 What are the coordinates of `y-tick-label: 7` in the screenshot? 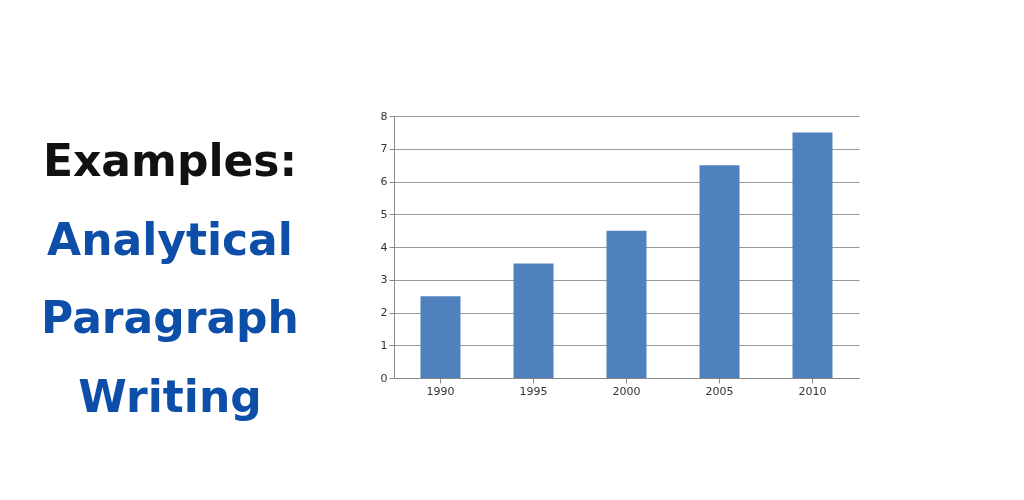 It's located at (384, 149).